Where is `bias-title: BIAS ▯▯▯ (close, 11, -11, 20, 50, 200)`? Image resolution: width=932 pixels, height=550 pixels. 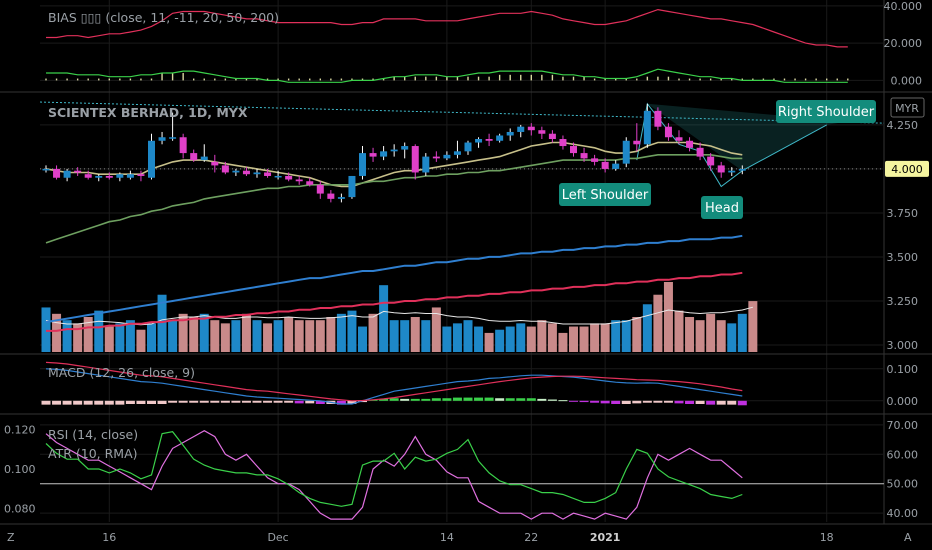
bias-title: BIAS ▯▯▯ (close, 11, -11, 20, 50, 200) is located at coordinates (163, 17).